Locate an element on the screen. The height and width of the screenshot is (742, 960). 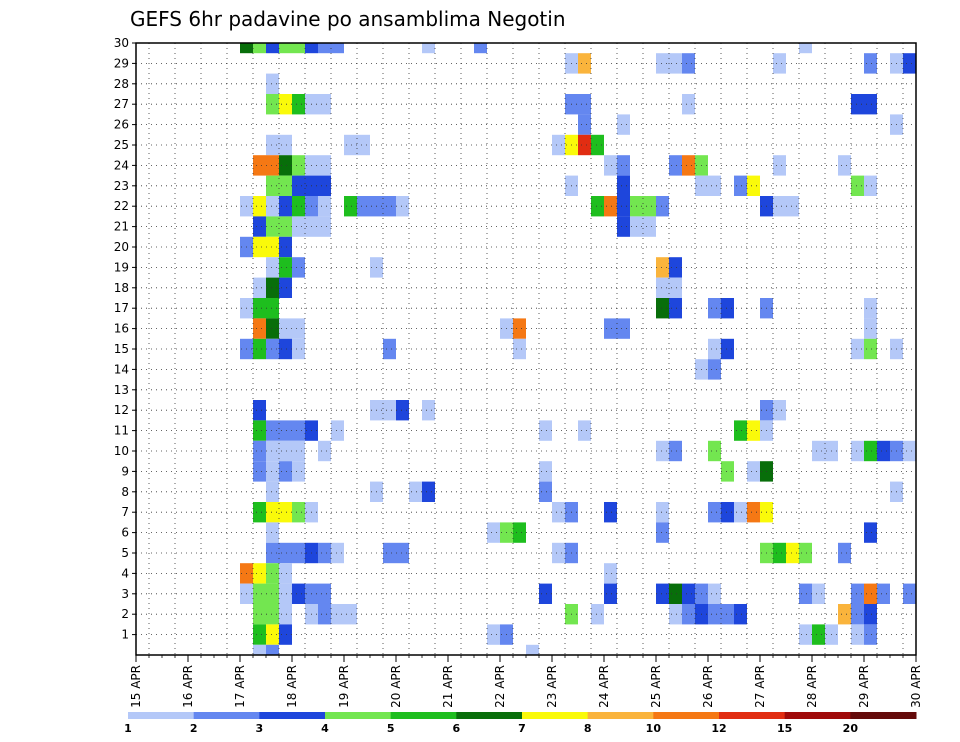
y-tick-label: 1 is located at coordinates (125, 635).